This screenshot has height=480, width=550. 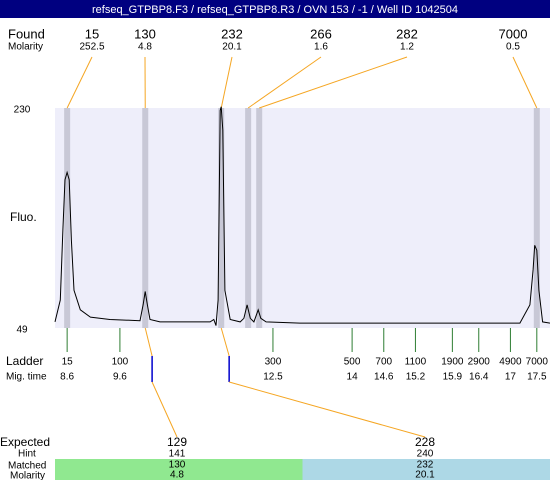 What do you see at coordinates (177, 454) in the screenshot?
I see `expected-hint: 141` at bounding box center [177, 454].